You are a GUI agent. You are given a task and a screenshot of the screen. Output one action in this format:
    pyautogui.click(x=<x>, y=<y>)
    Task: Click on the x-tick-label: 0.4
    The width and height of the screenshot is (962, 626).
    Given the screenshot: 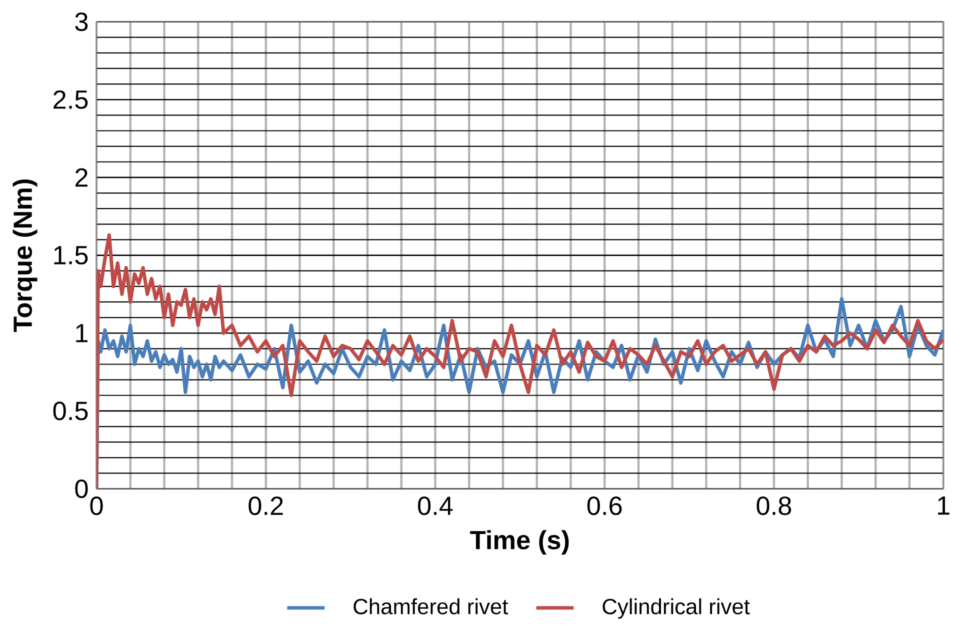 What is the action you would take?
    pyautogui.click(x=435, y=506)
    